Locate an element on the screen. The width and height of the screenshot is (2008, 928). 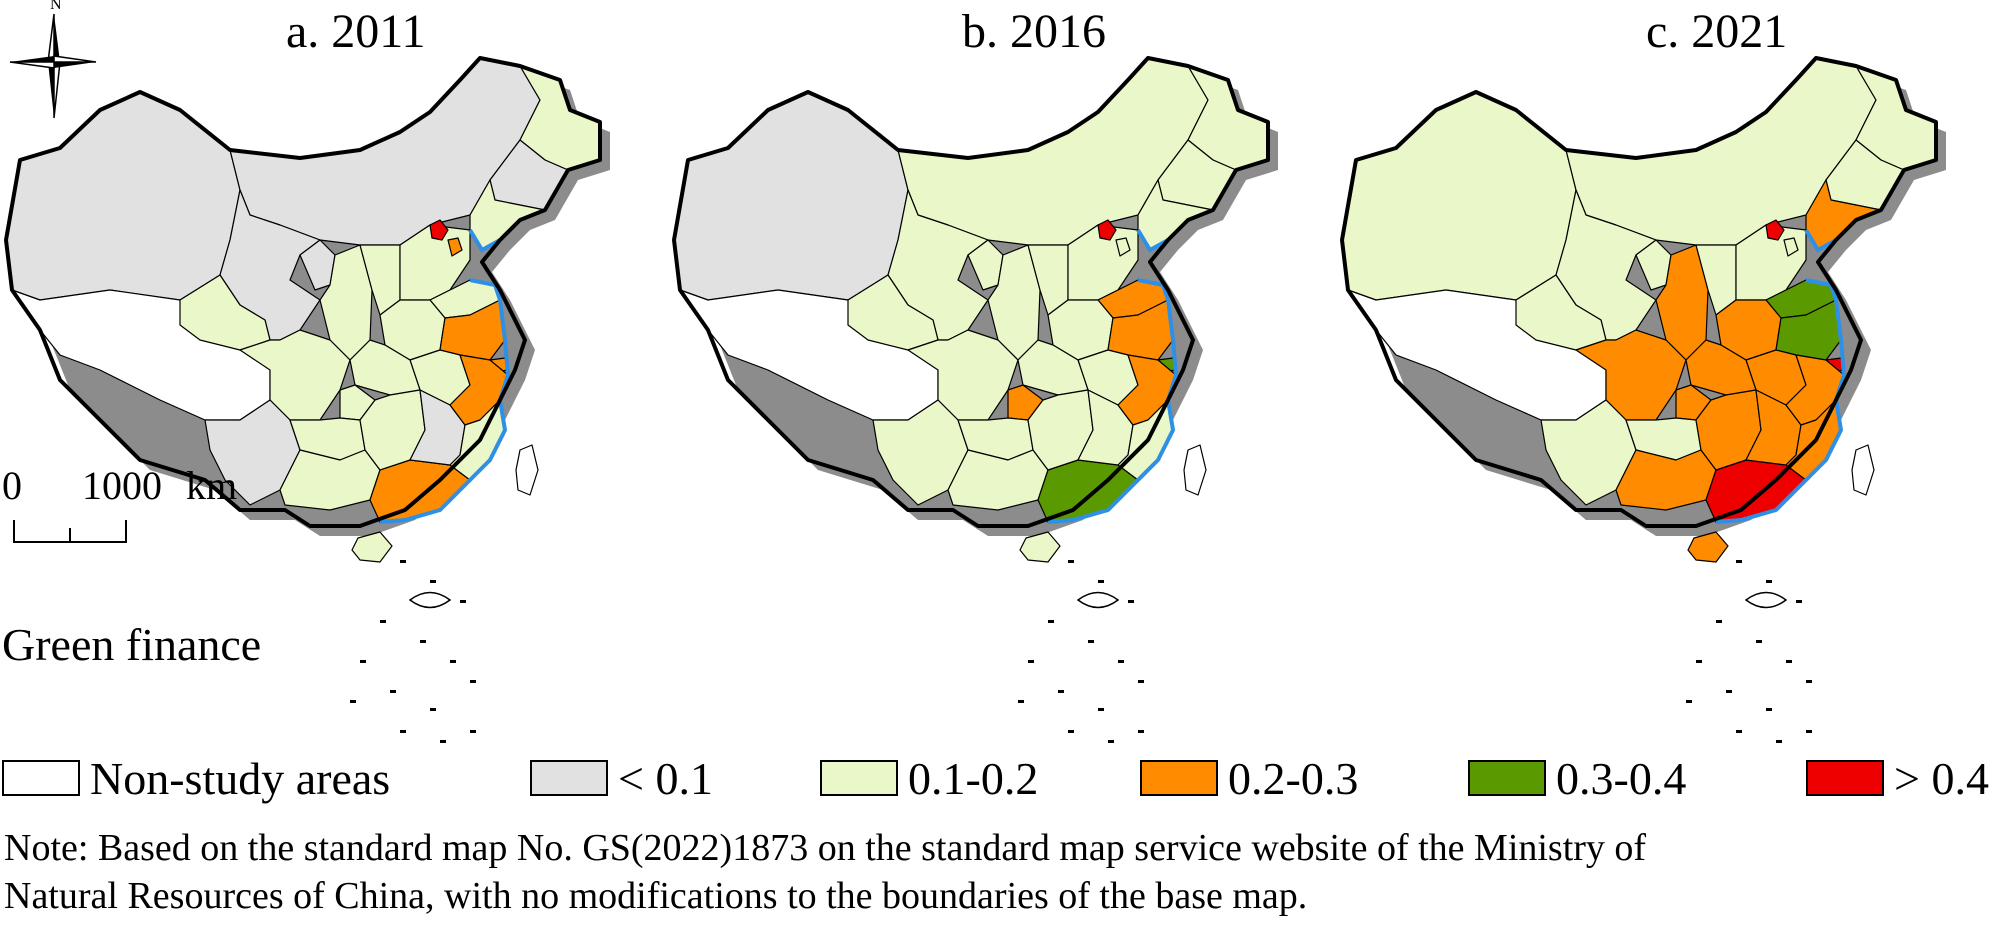
scale-line is located at coordinates (70, 531).